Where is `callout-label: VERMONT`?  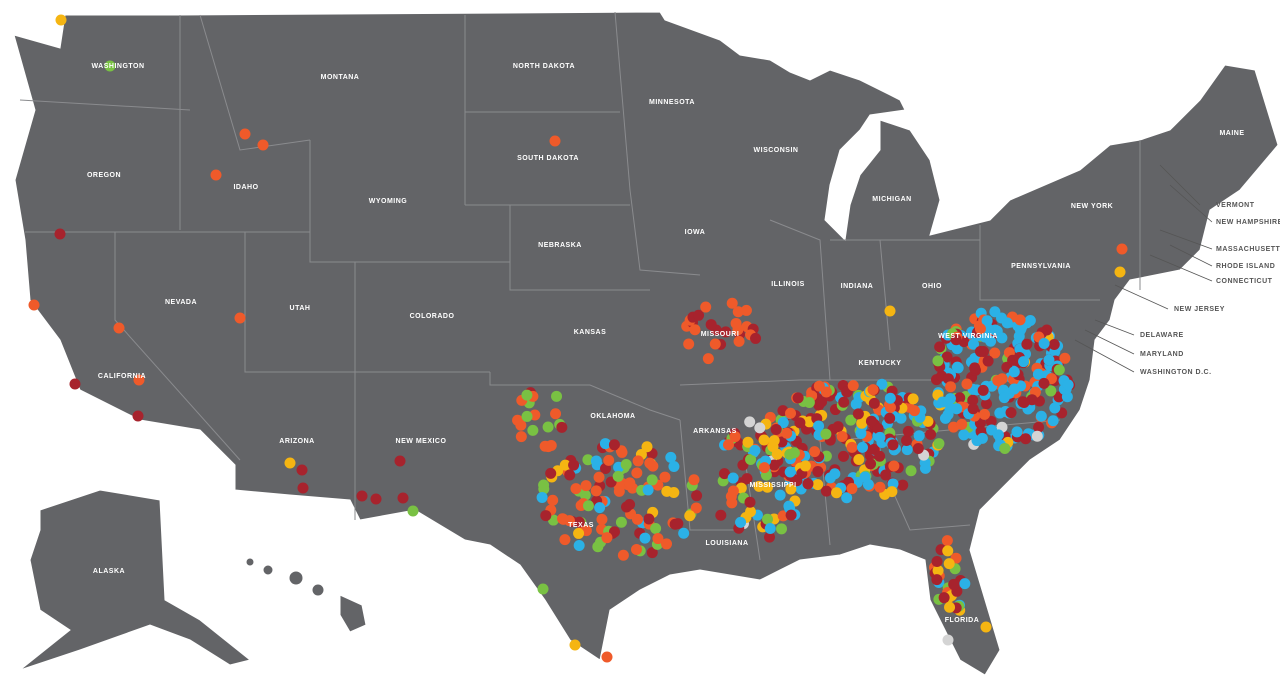
callout-label: VERMONT is located at coordinates (1235, 205).